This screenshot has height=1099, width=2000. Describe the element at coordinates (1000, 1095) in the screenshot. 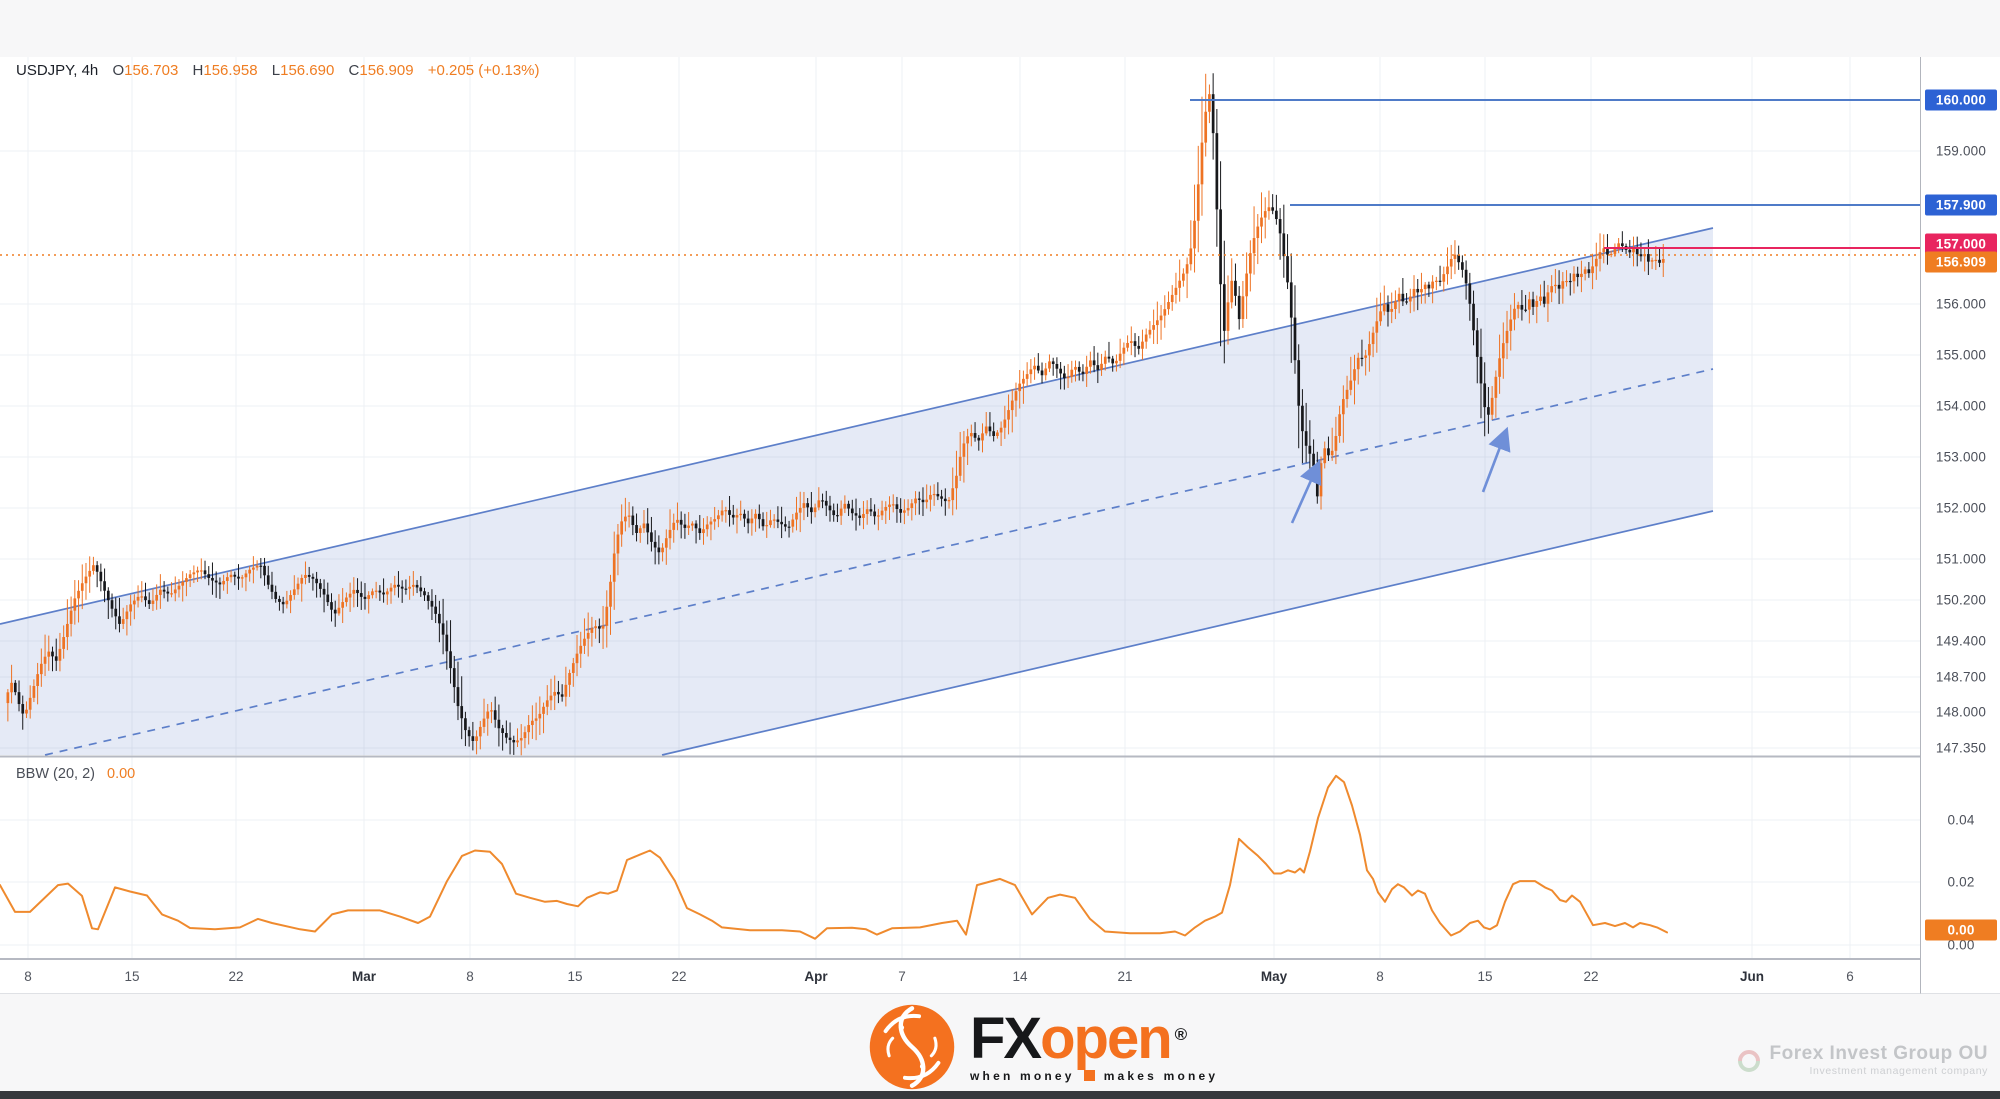

I see `bottom-bar` at that location.